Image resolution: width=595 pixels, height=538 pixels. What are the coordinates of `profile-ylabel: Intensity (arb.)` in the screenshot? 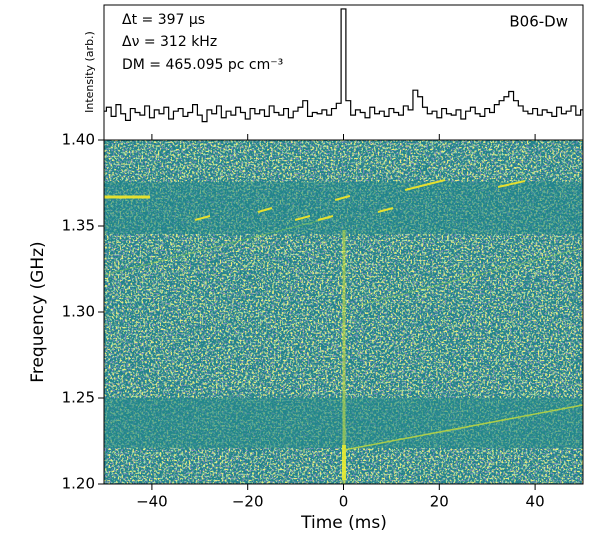 It's located at (89, 72).